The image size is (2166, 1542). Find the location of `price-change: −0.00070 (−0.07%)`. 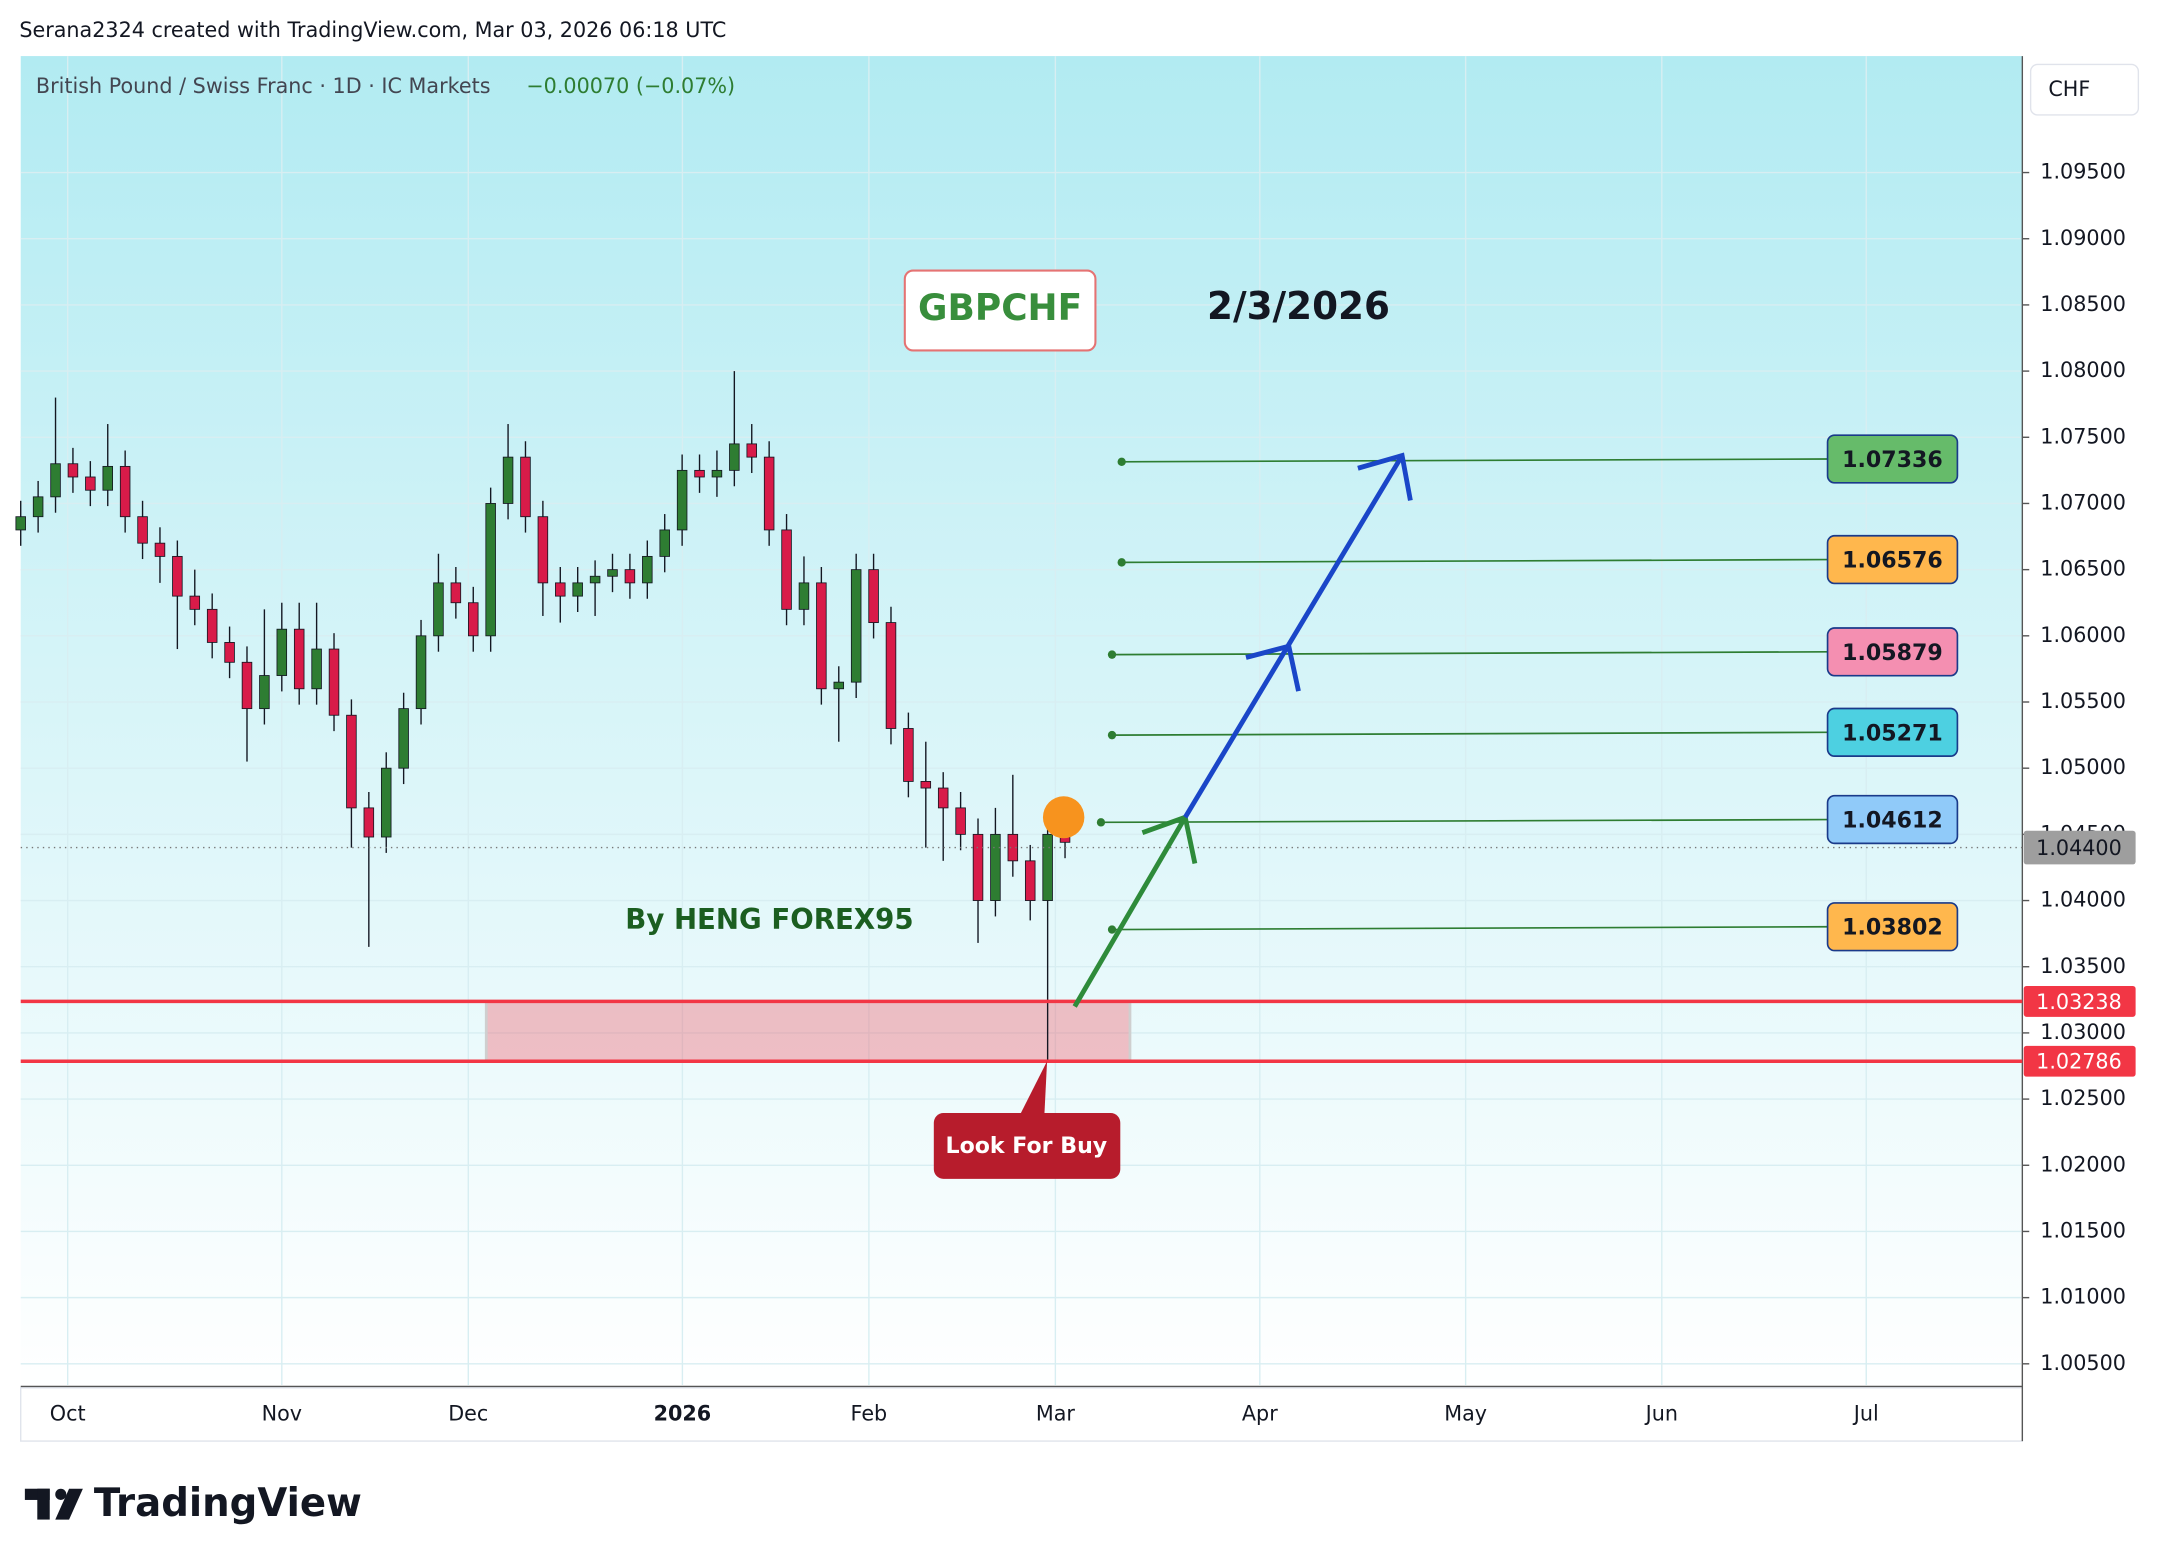

price-change: −0.00070 (−0.07%) is located at coordinates (630, 86).